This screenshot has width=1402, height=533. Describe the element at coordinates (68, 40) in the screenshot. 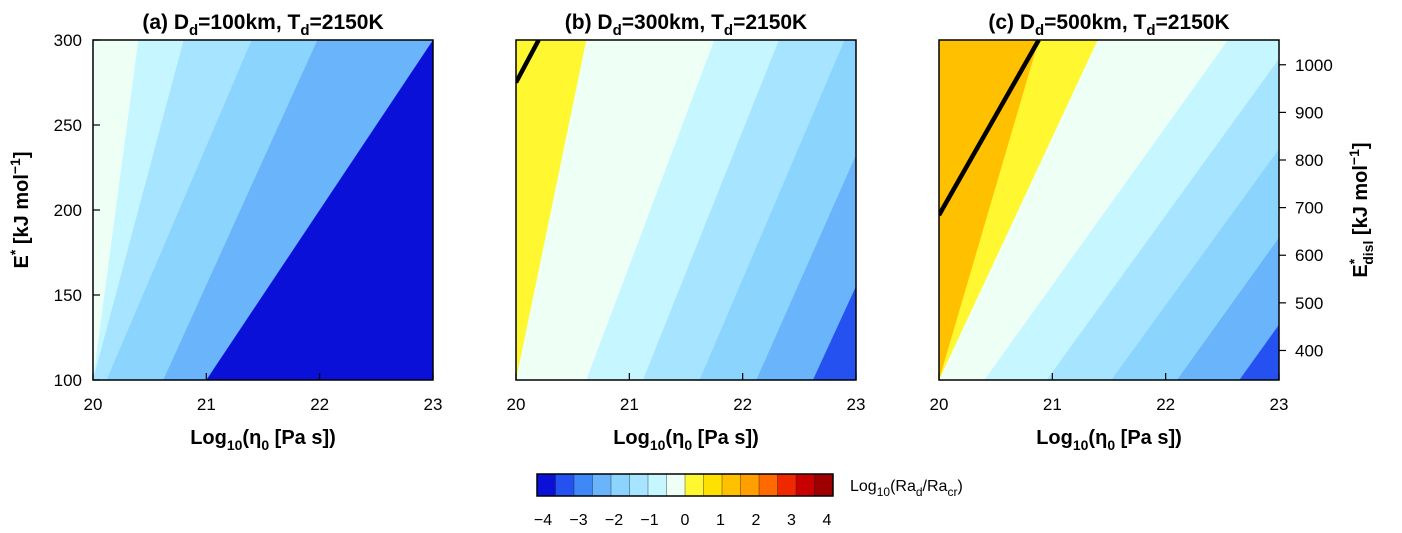

I see `y-tick-label: 300` at that location.